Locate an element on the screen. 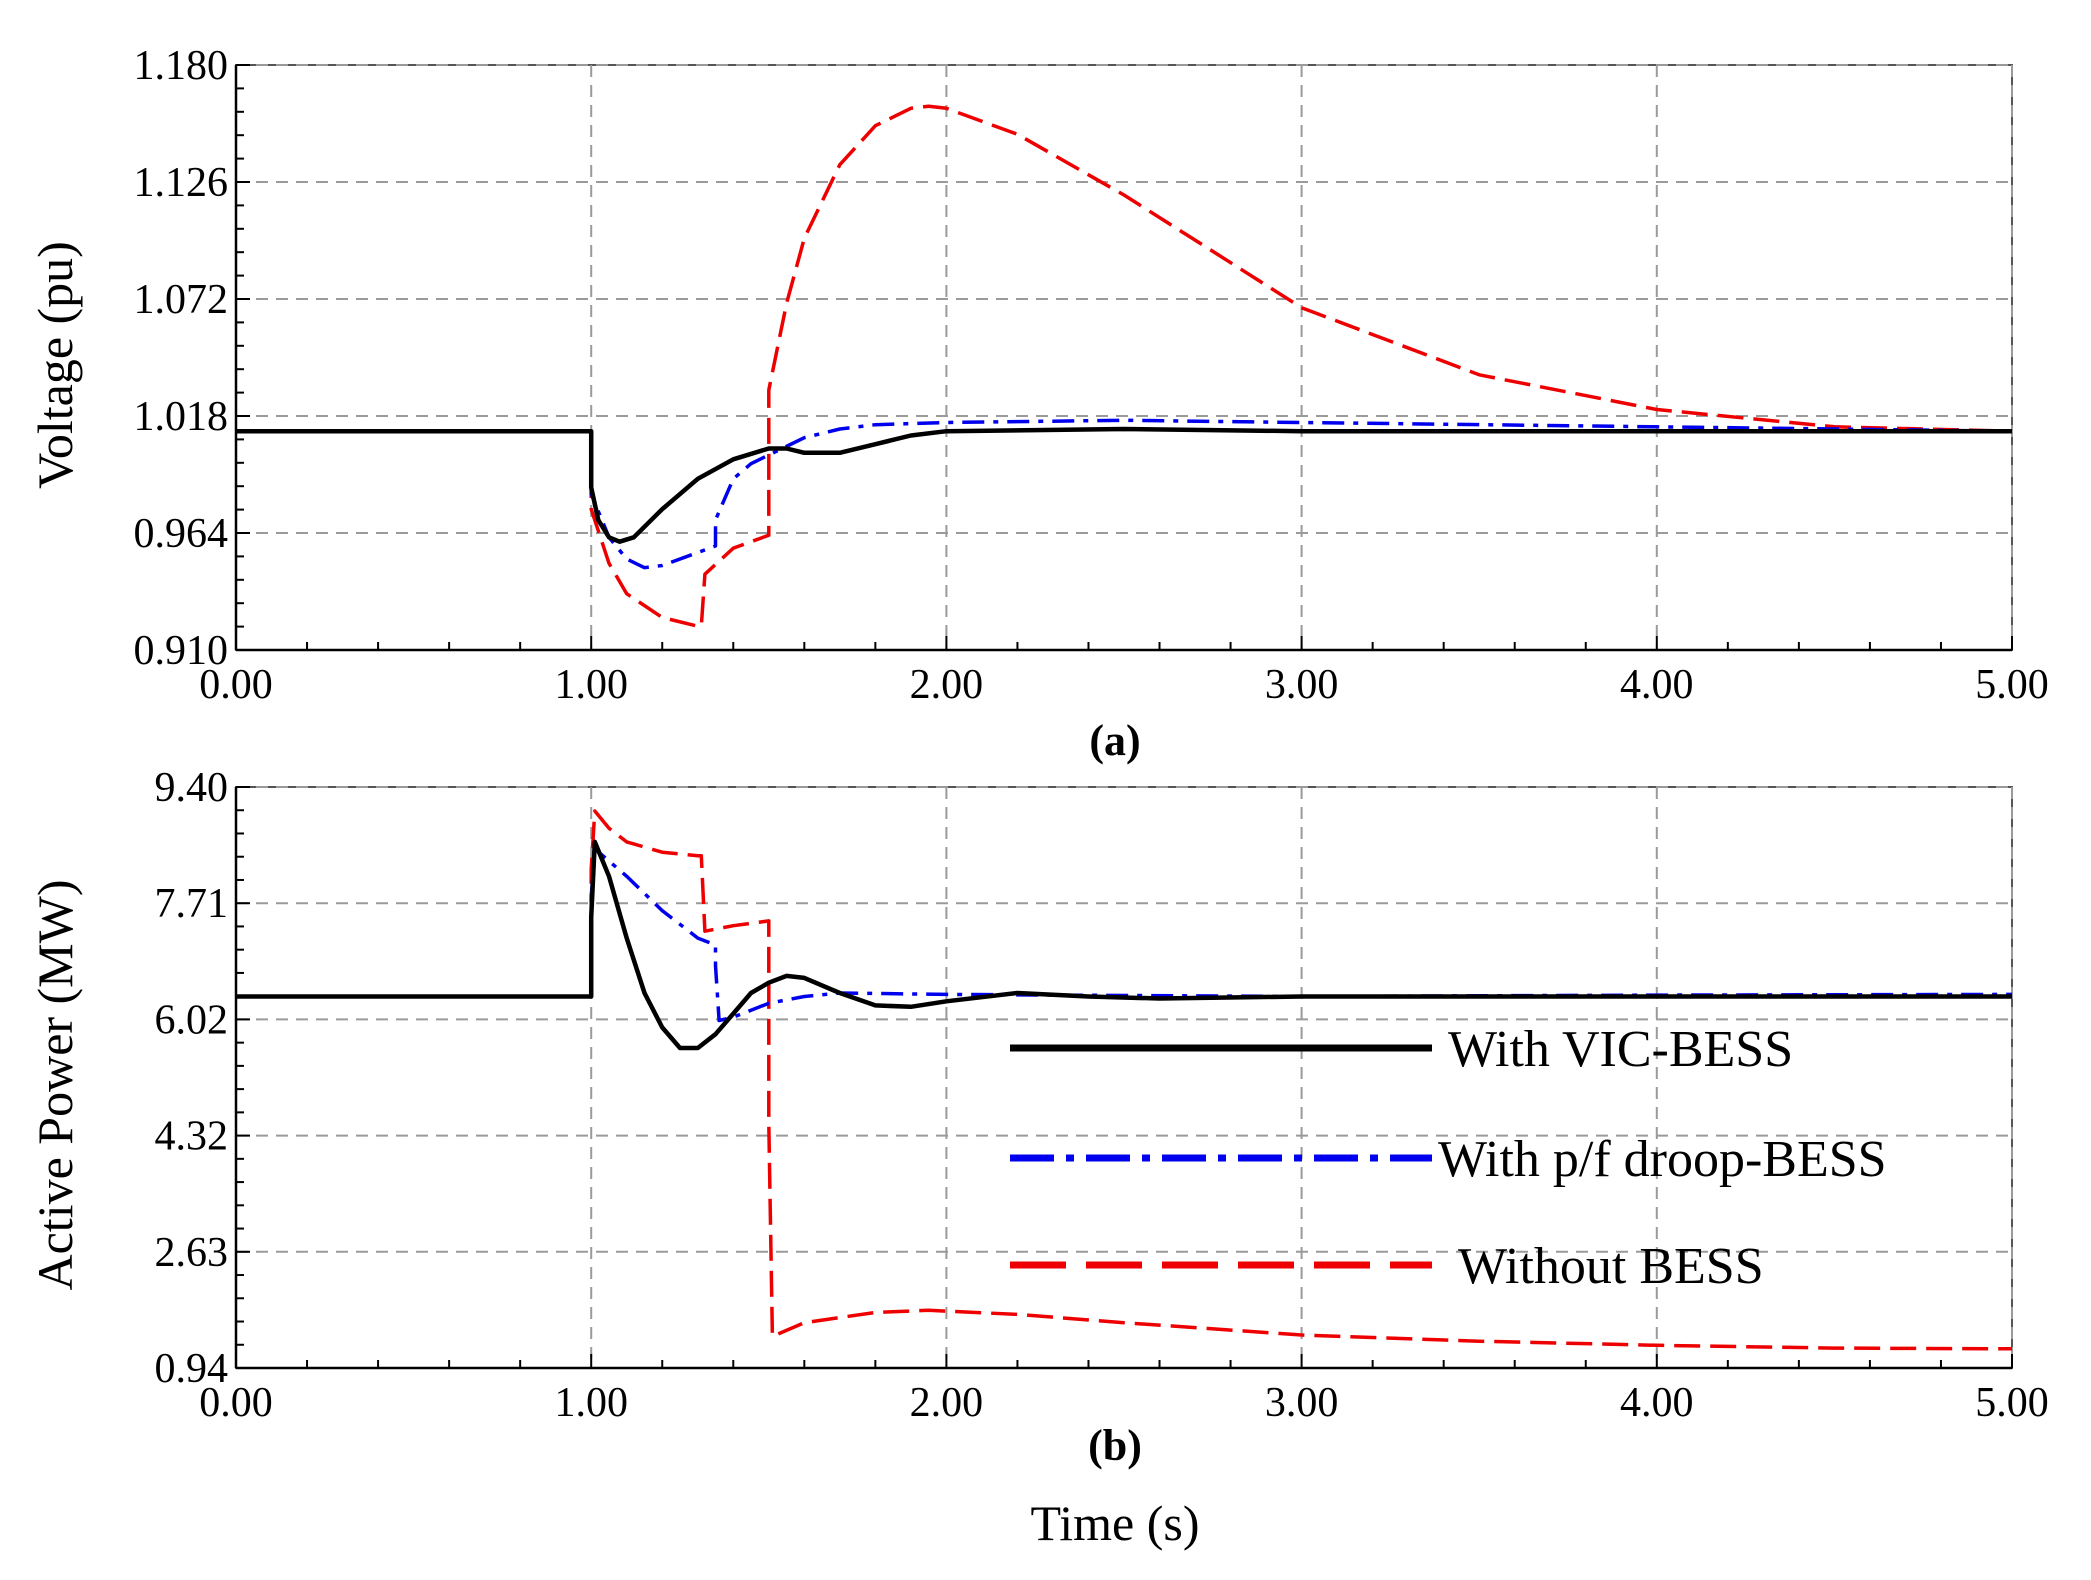  y-tick-label: 4.32 is located at coordinates (192, 1137).